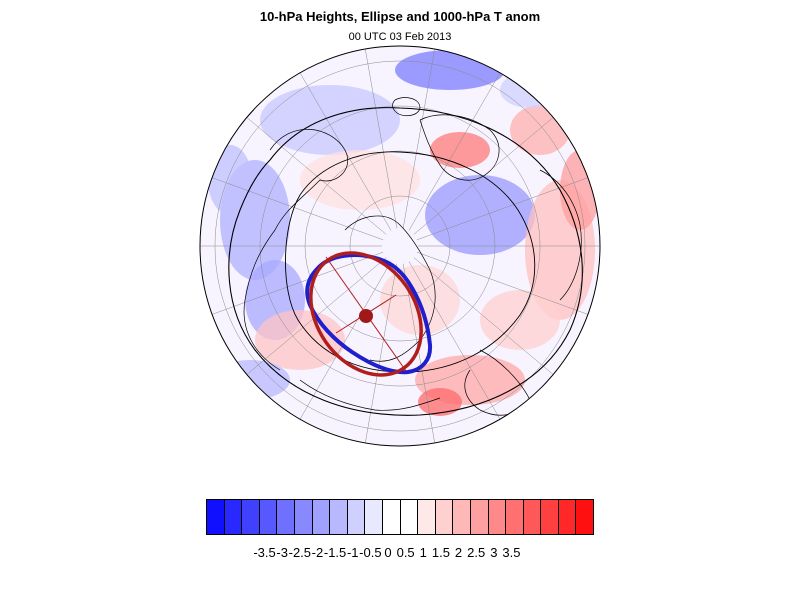 The width and height of the screenshot is (800, 600). Describe the element at coordinates (405, 552) in the screenshot. I see `colorbar-tick-label: 0.5` at that location.